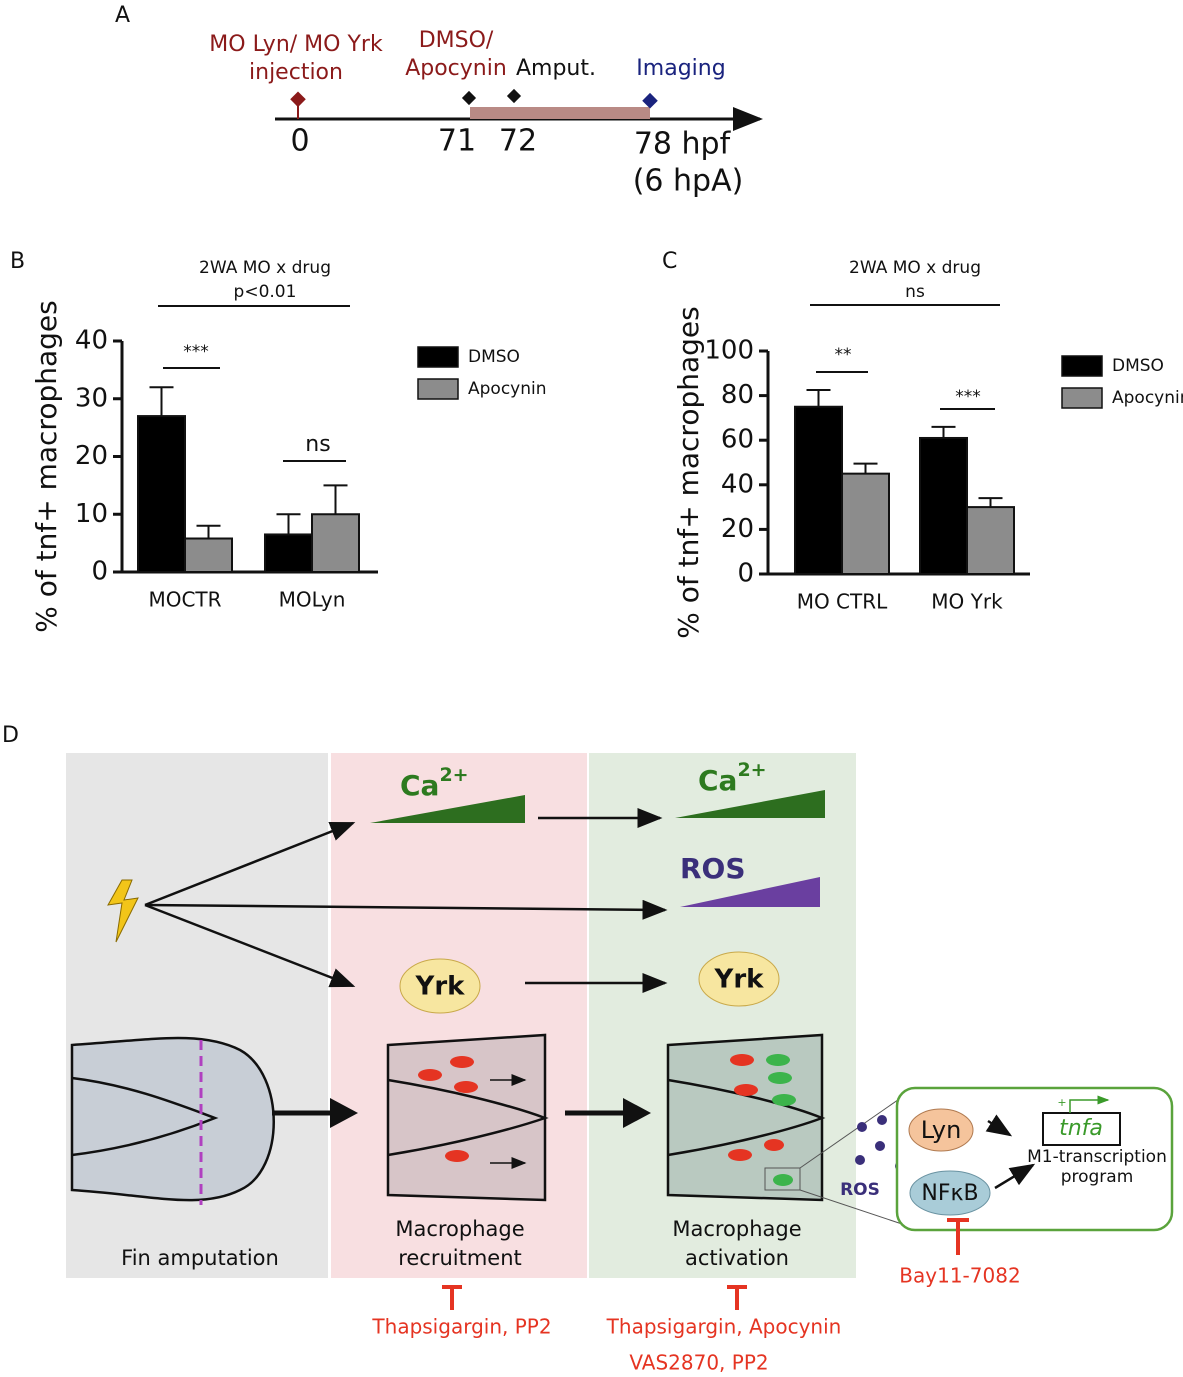 The height and width of the screenshot is (1377, 1183). I want to click on annotation: ns, so click(915, 292).